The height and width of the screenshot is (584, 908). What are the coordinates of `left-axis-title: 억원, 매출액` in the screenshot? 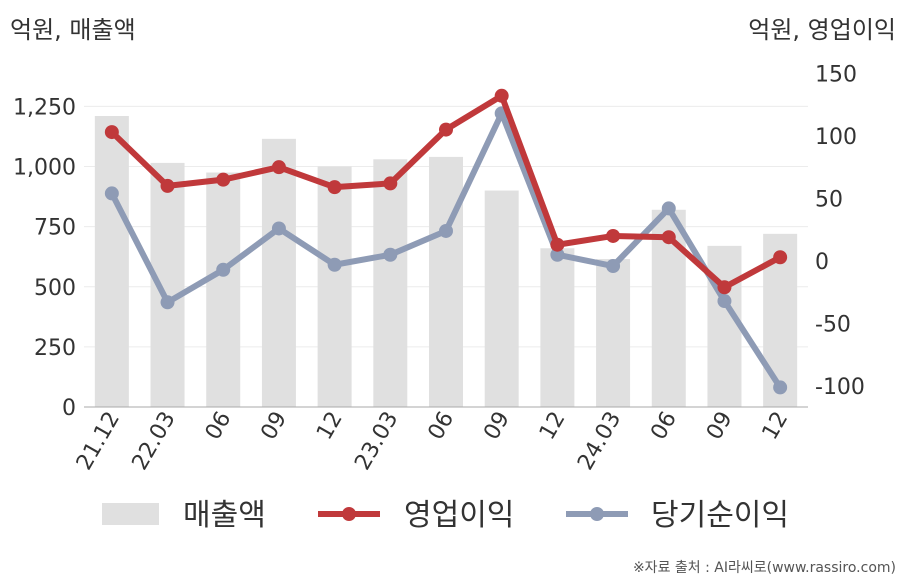 It's located at (73, 30).